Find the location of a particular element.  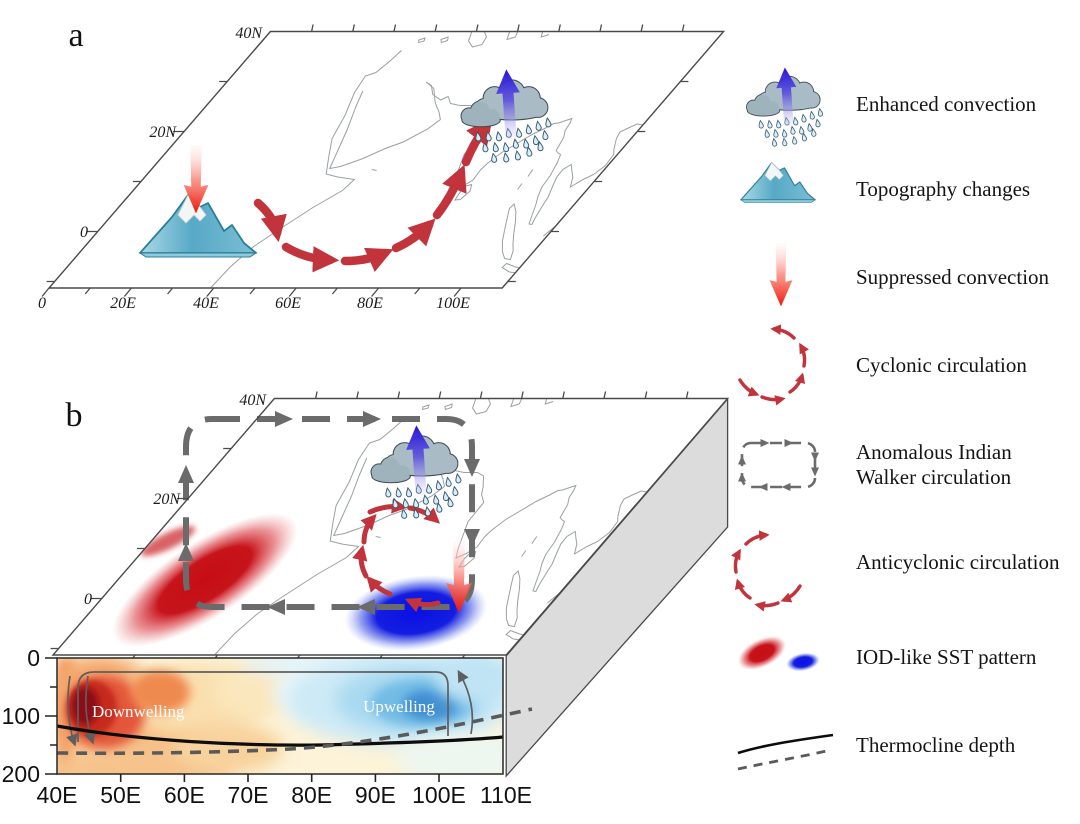

section-lon-axis: 40E 50E 60E 70E 80E 90E 100E 110E is located at coordinates (284, 795).